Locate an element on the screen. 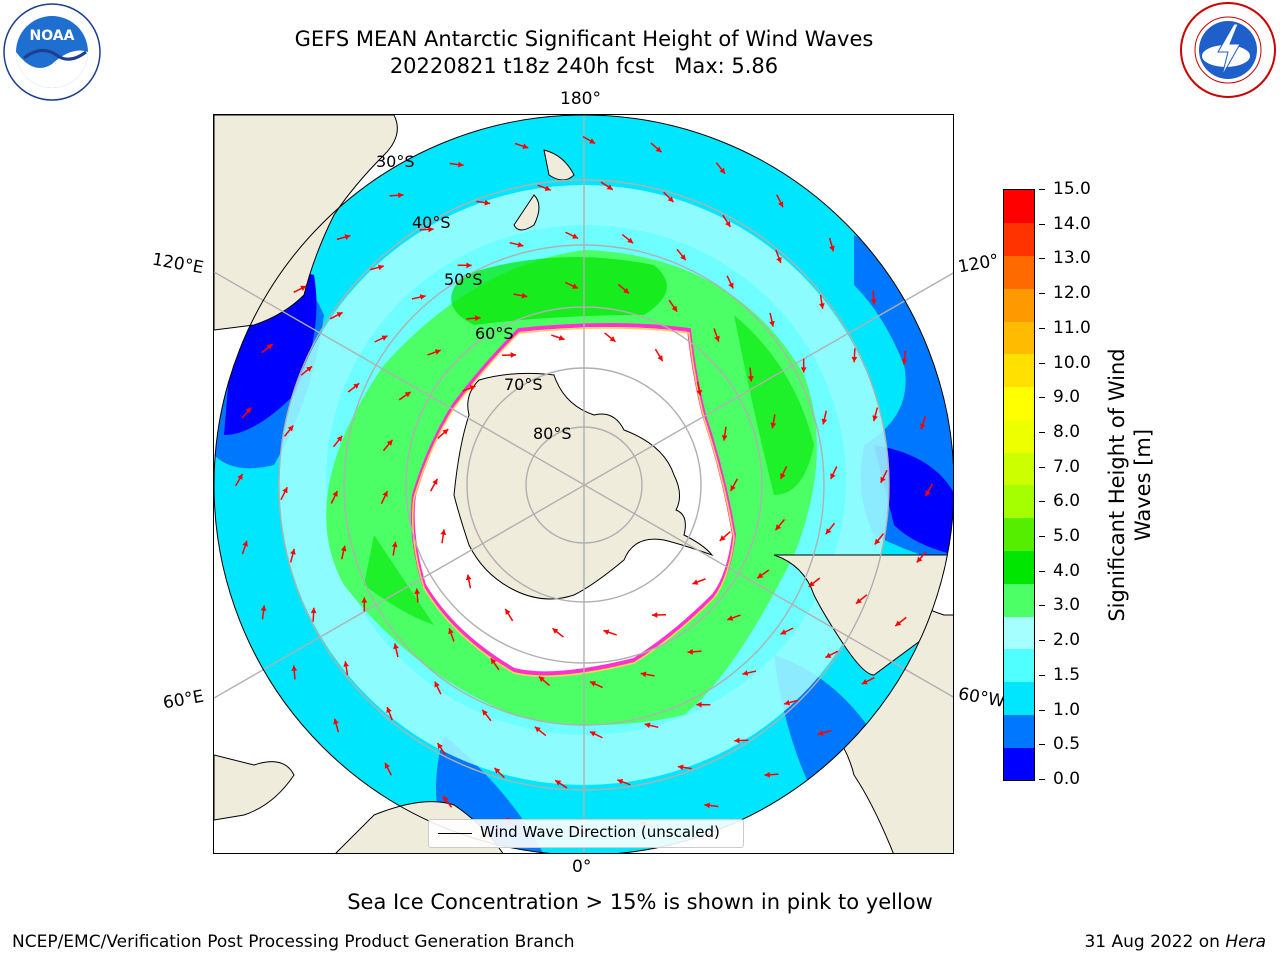 Image resolution: width=1280 pixels, height=960 pixels. colorbar-tick-label: 5.0 is located at coordinates (1059, 536).